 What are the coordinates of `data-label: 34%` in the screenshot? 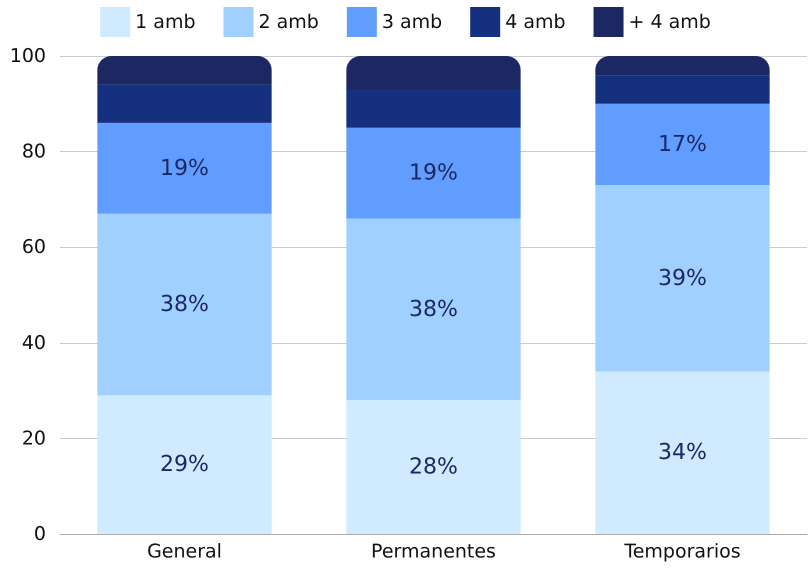 It's located at (682, 453).